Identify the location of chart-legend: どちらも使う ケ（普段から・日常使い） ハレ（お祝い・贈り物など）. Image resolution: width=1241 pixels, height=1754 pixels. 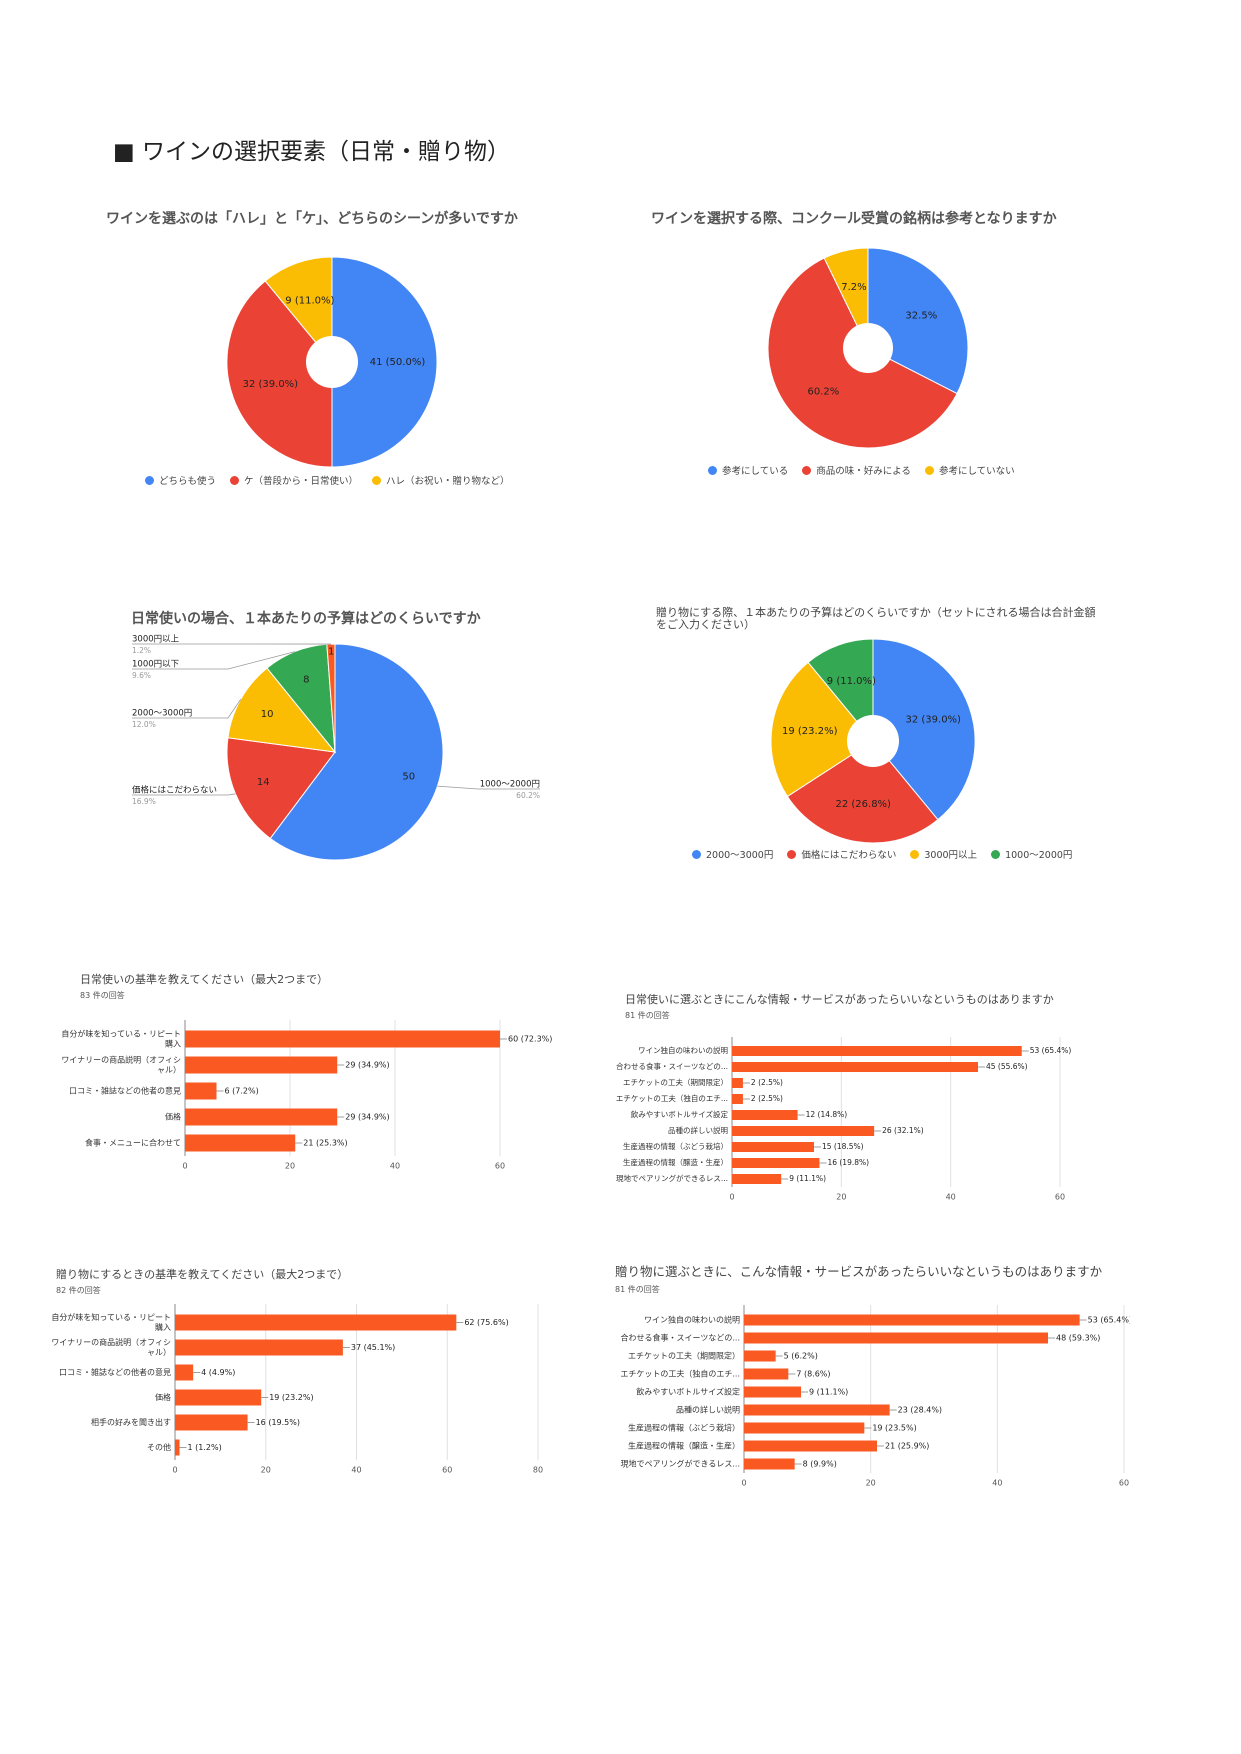
(327, 480).